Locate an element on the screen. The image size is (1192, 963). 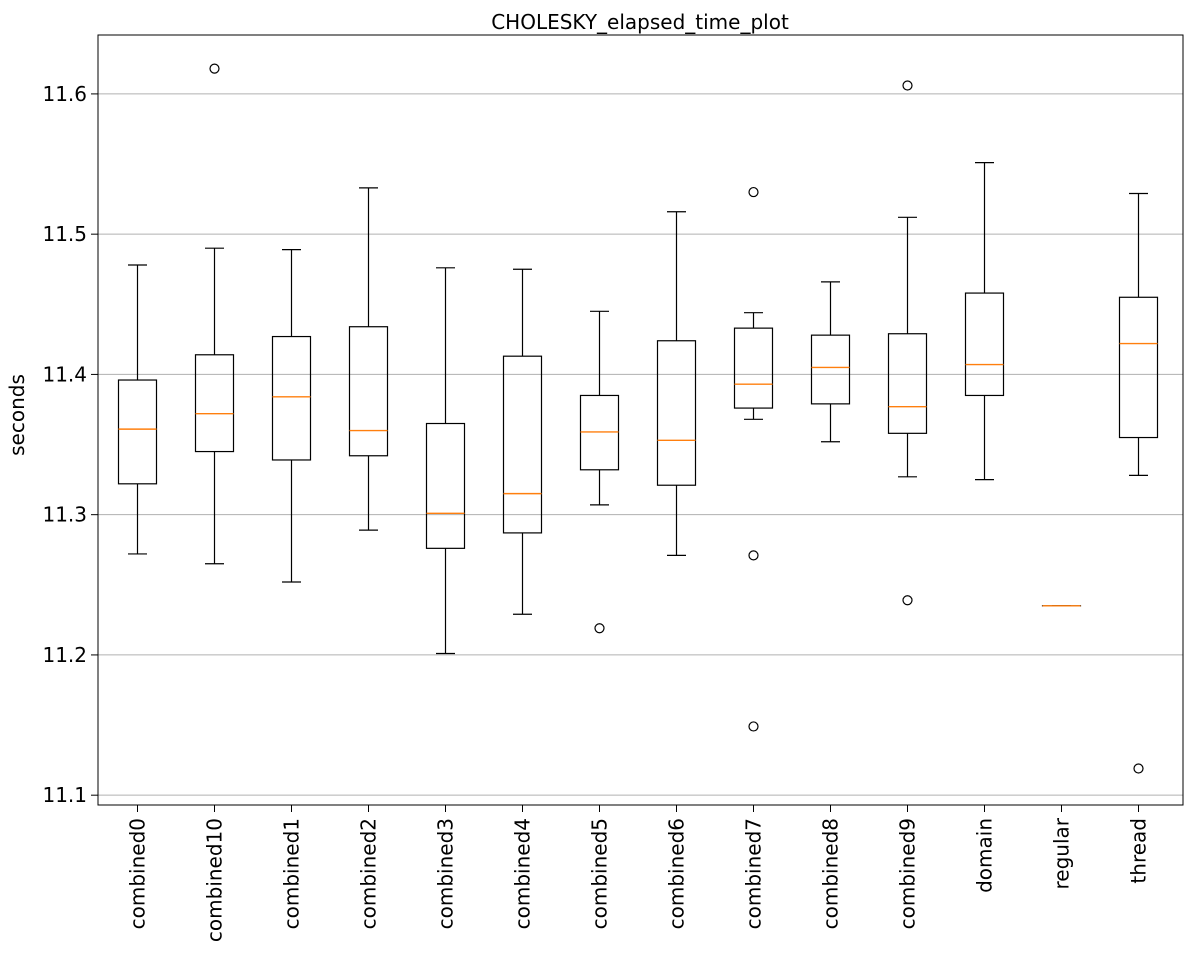
x-tick-label: combined5 is located at coordinates (600, 873).